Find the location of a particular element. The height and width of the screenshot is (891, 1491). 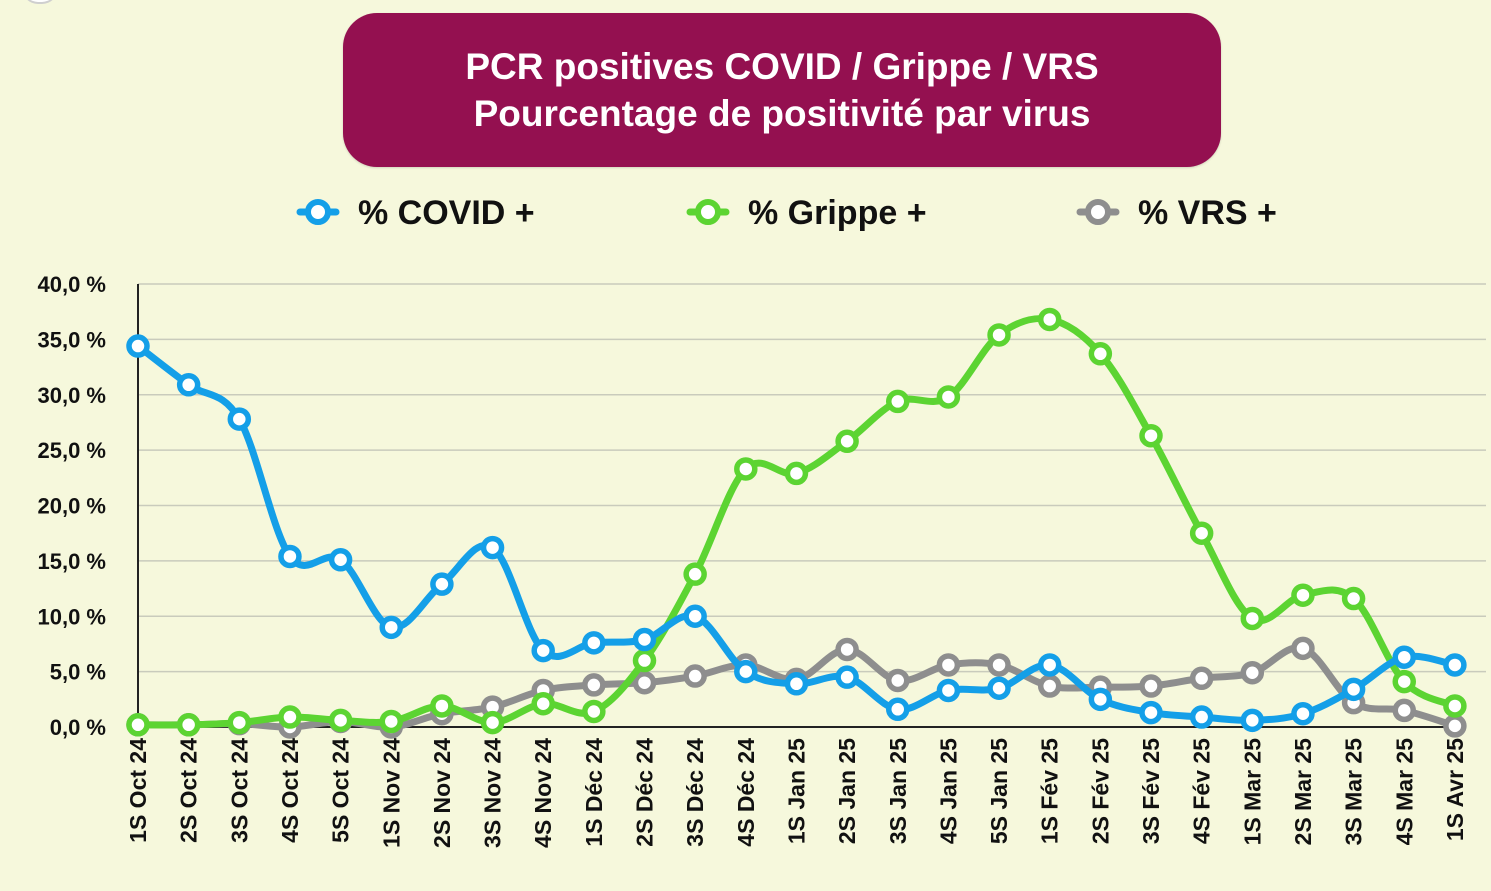

x-tick-label: 3S Jan 25 is located at coordinates (898, 791).